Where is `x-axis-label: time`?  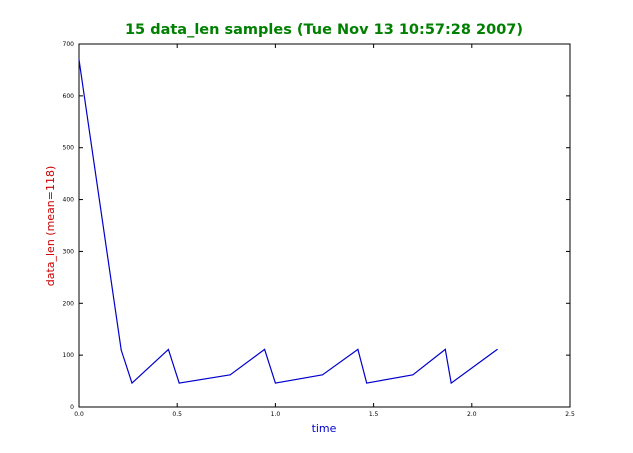 x-axis-label: time is located at coordinates (324, 428).